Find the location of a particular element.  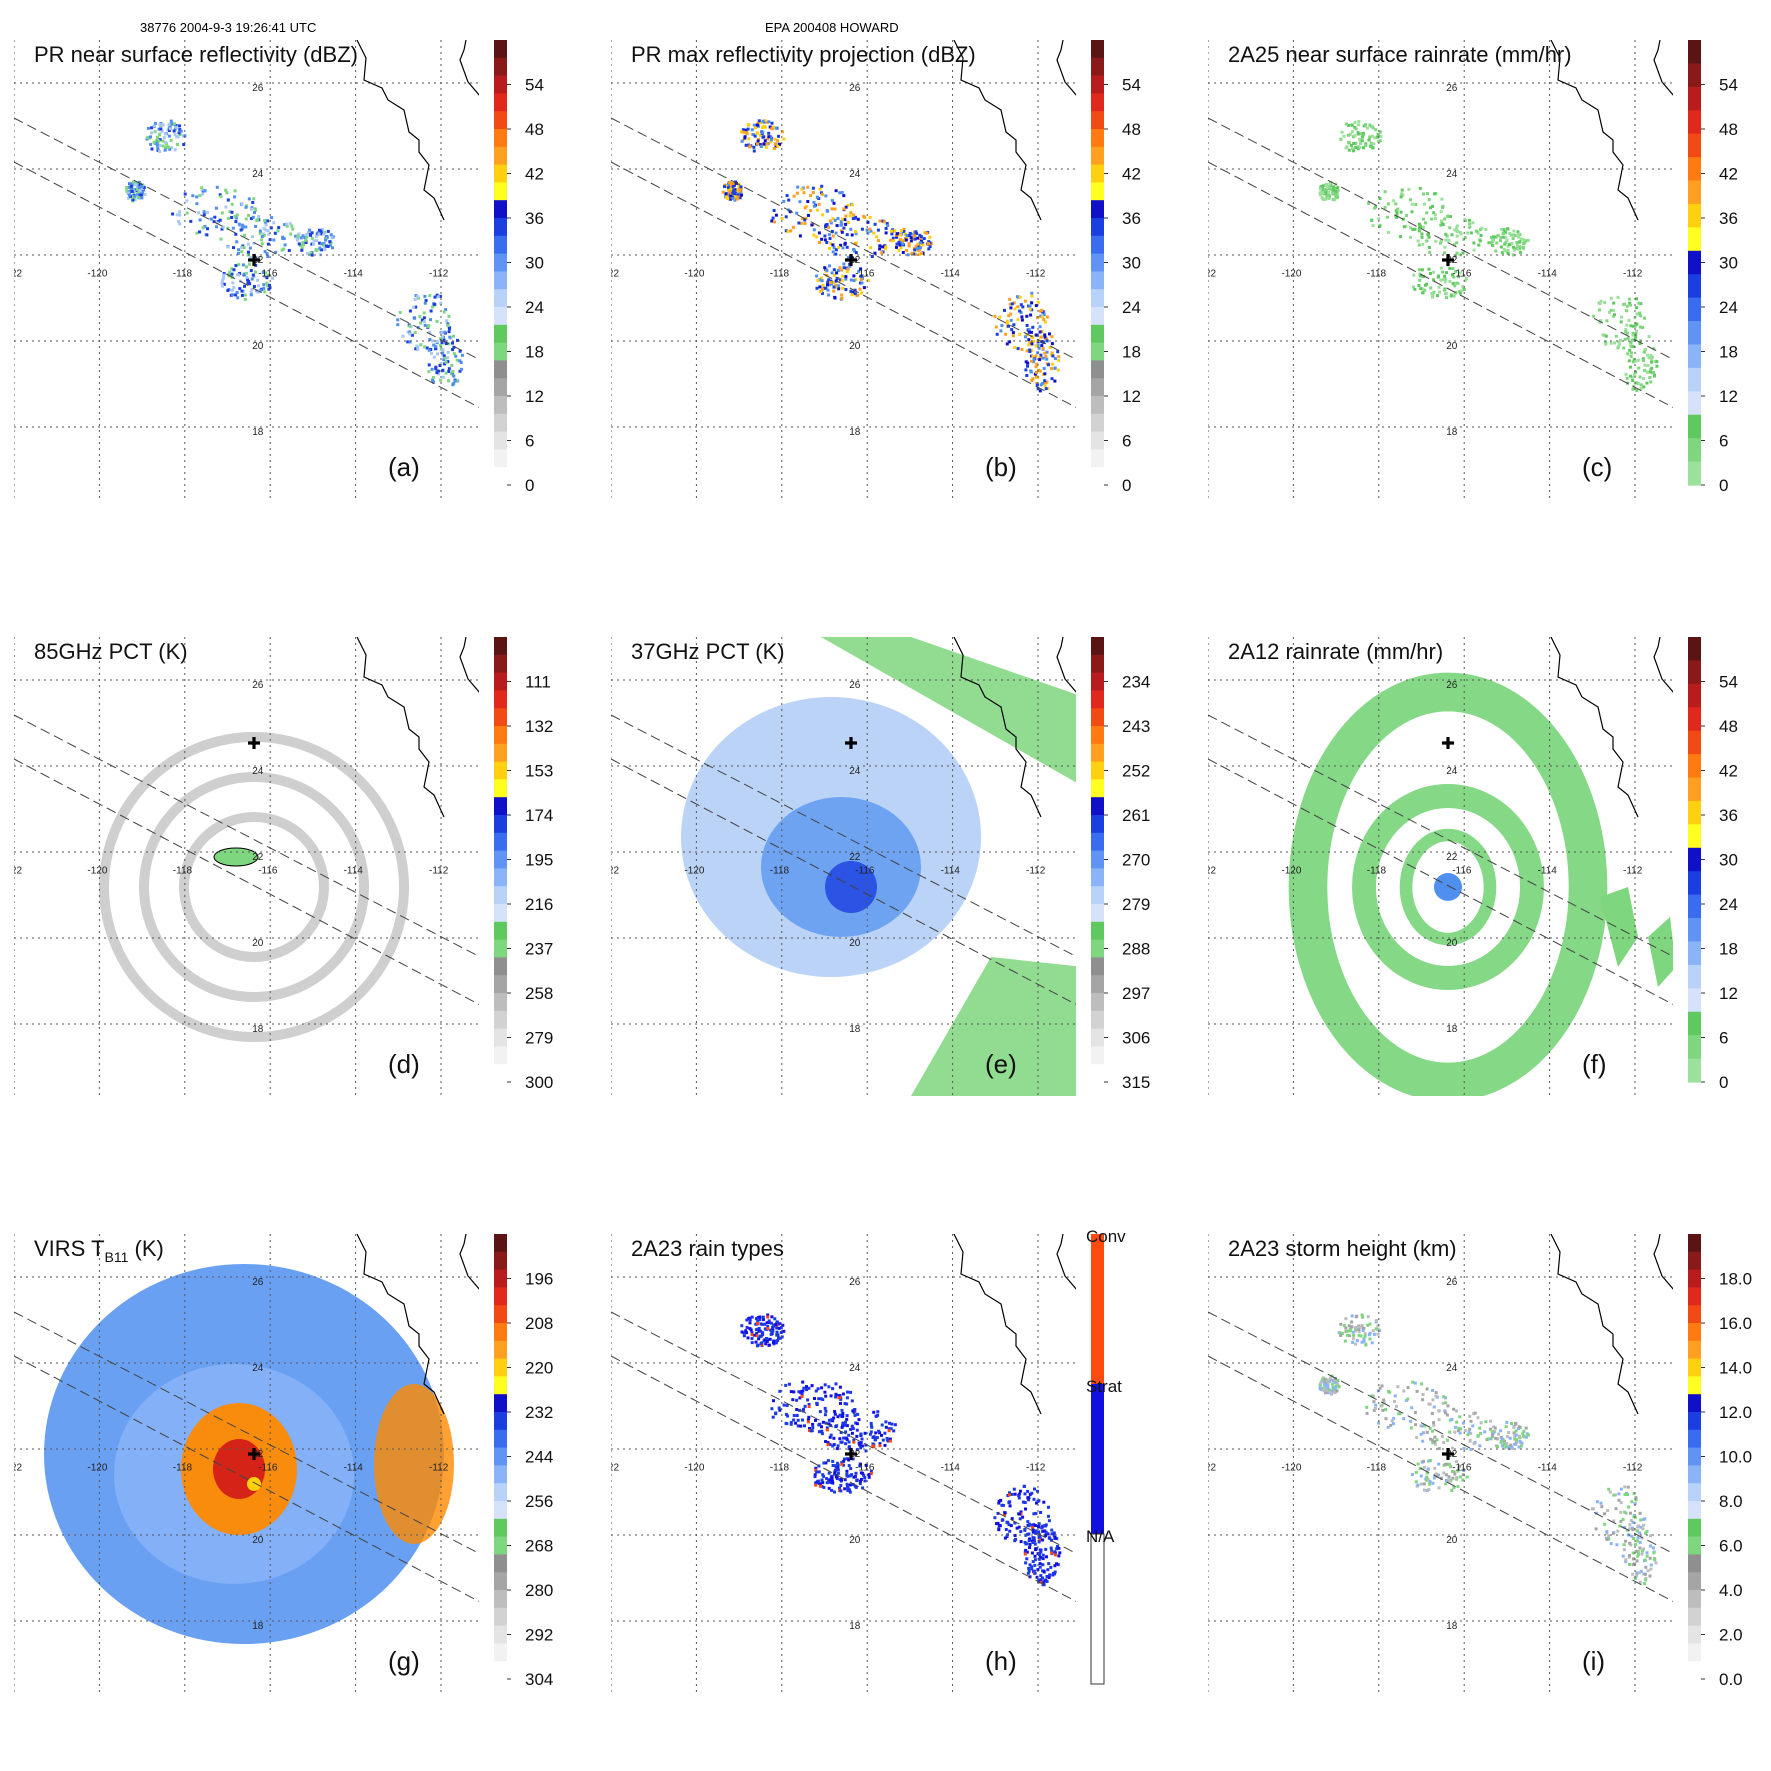

colorbar-tick-label: 300 is located at coordinates (539, 1082).